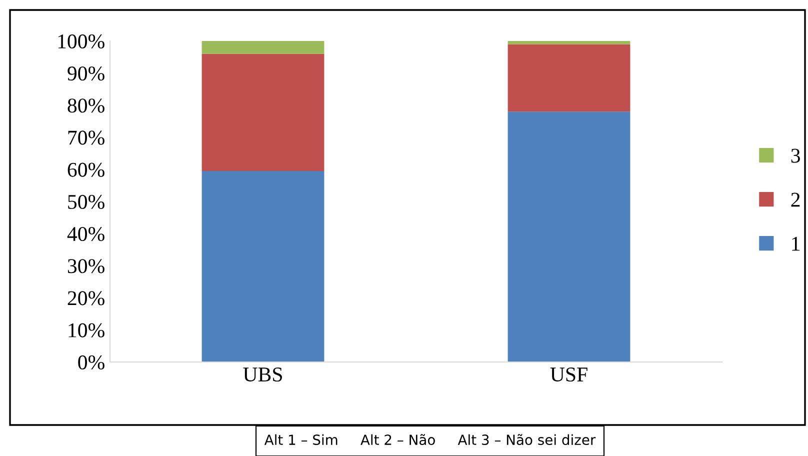  Describe the element at coordinates (86, 169) in the screenshot. I see `y-tick-label: 60%` at that location.